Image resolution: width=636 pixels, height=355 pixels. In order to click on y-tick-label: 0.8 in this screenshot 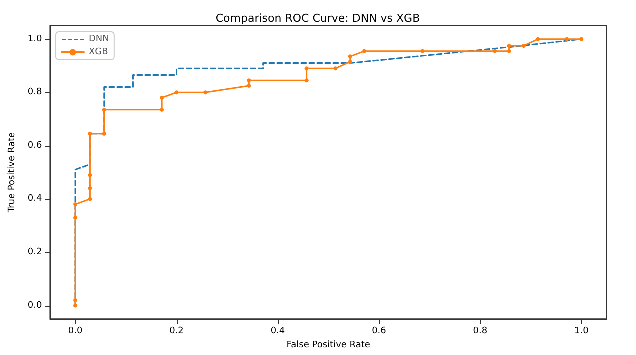, I will do `click(35, 93)`.